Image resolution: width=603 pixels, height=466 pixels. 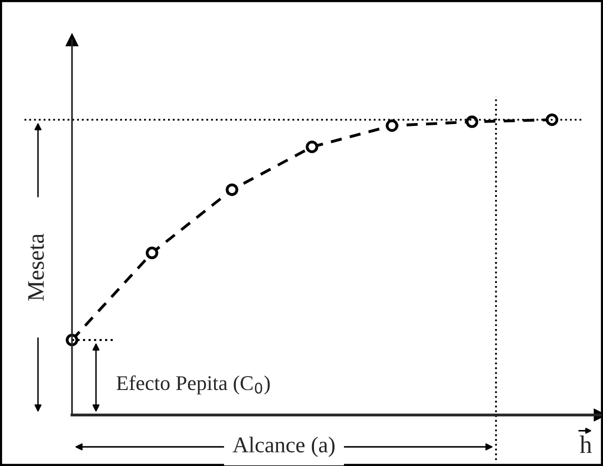 I want to click on annotation: Efecto Pepita (C$_{0}$), so click(x=193, y=384).